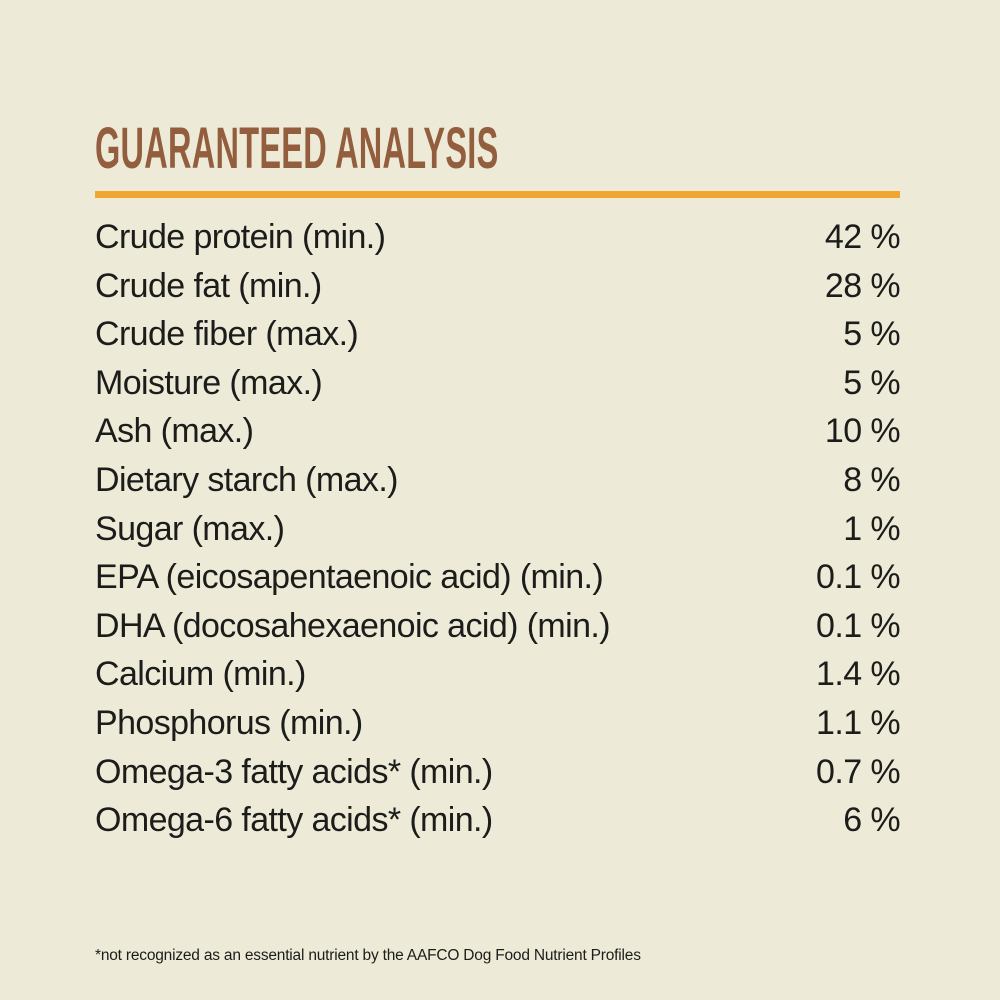 Image resolution: width=1000 pixels, height=1000 pixels. I want to click on table-row: Crude fat (min.) 28 %, so click(498, 286).